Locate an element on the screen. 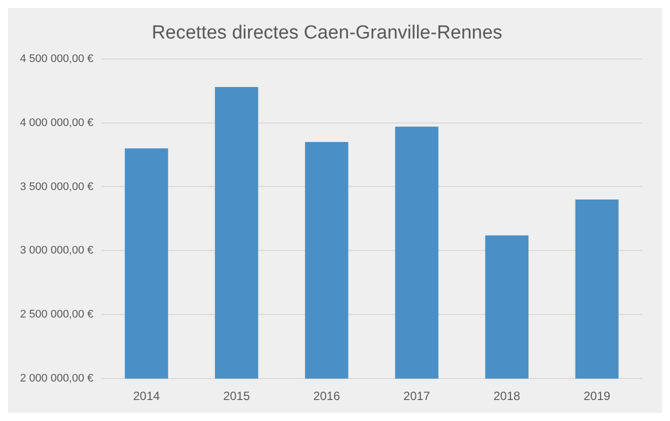 Image resolution: width=670 pixels, height=421 pixels. y-tick-label: 4 000 000,00 € is located at coordinates (57, 122).